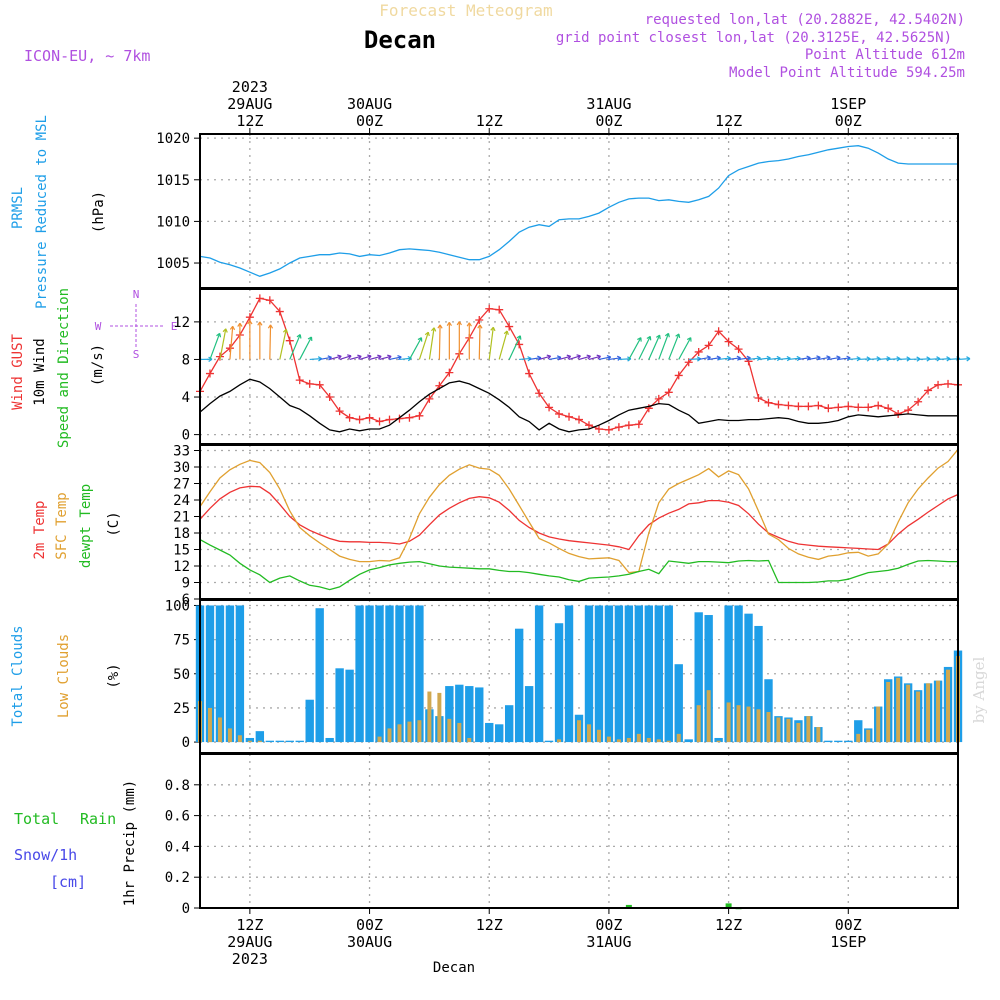 The image size is (1000, 1000). I want to click on bottom-time-label: 12Z, so click(728, 925).